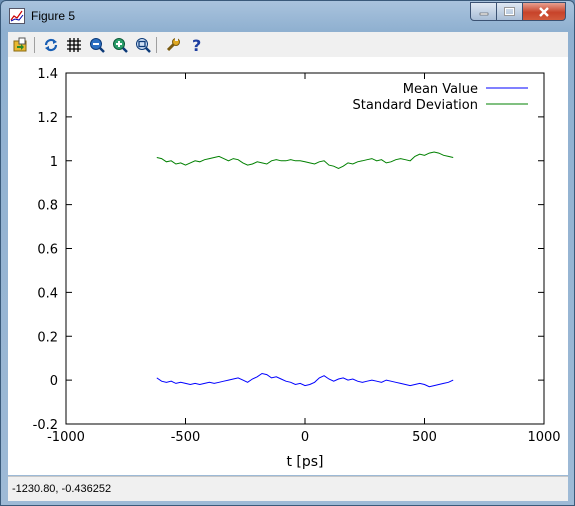  Describe the element at coordinates (47, 337) in the screenshot. I see `y-tick-label: 0.2` at that location.